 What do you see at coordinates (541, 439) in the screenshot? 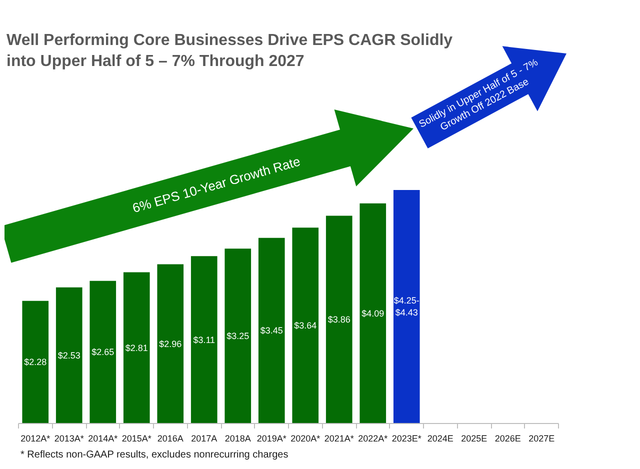
I see `x-tick-label: 2027E` at bounding box center [541, 439].